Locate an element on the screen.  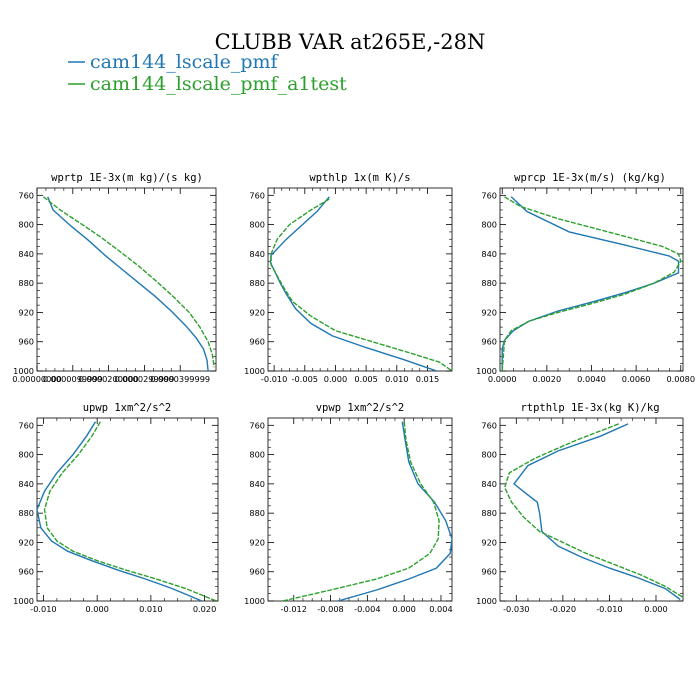
panel-title-vpwp: vpwp 1xm^2/s^2 is located at coordinates (360, 408).